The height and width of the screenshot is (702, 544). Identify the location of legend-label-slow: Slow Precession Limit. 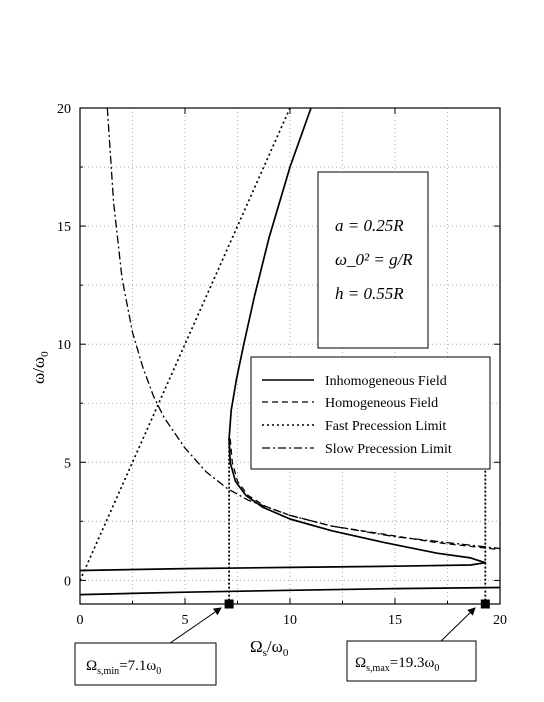
(388, 449).